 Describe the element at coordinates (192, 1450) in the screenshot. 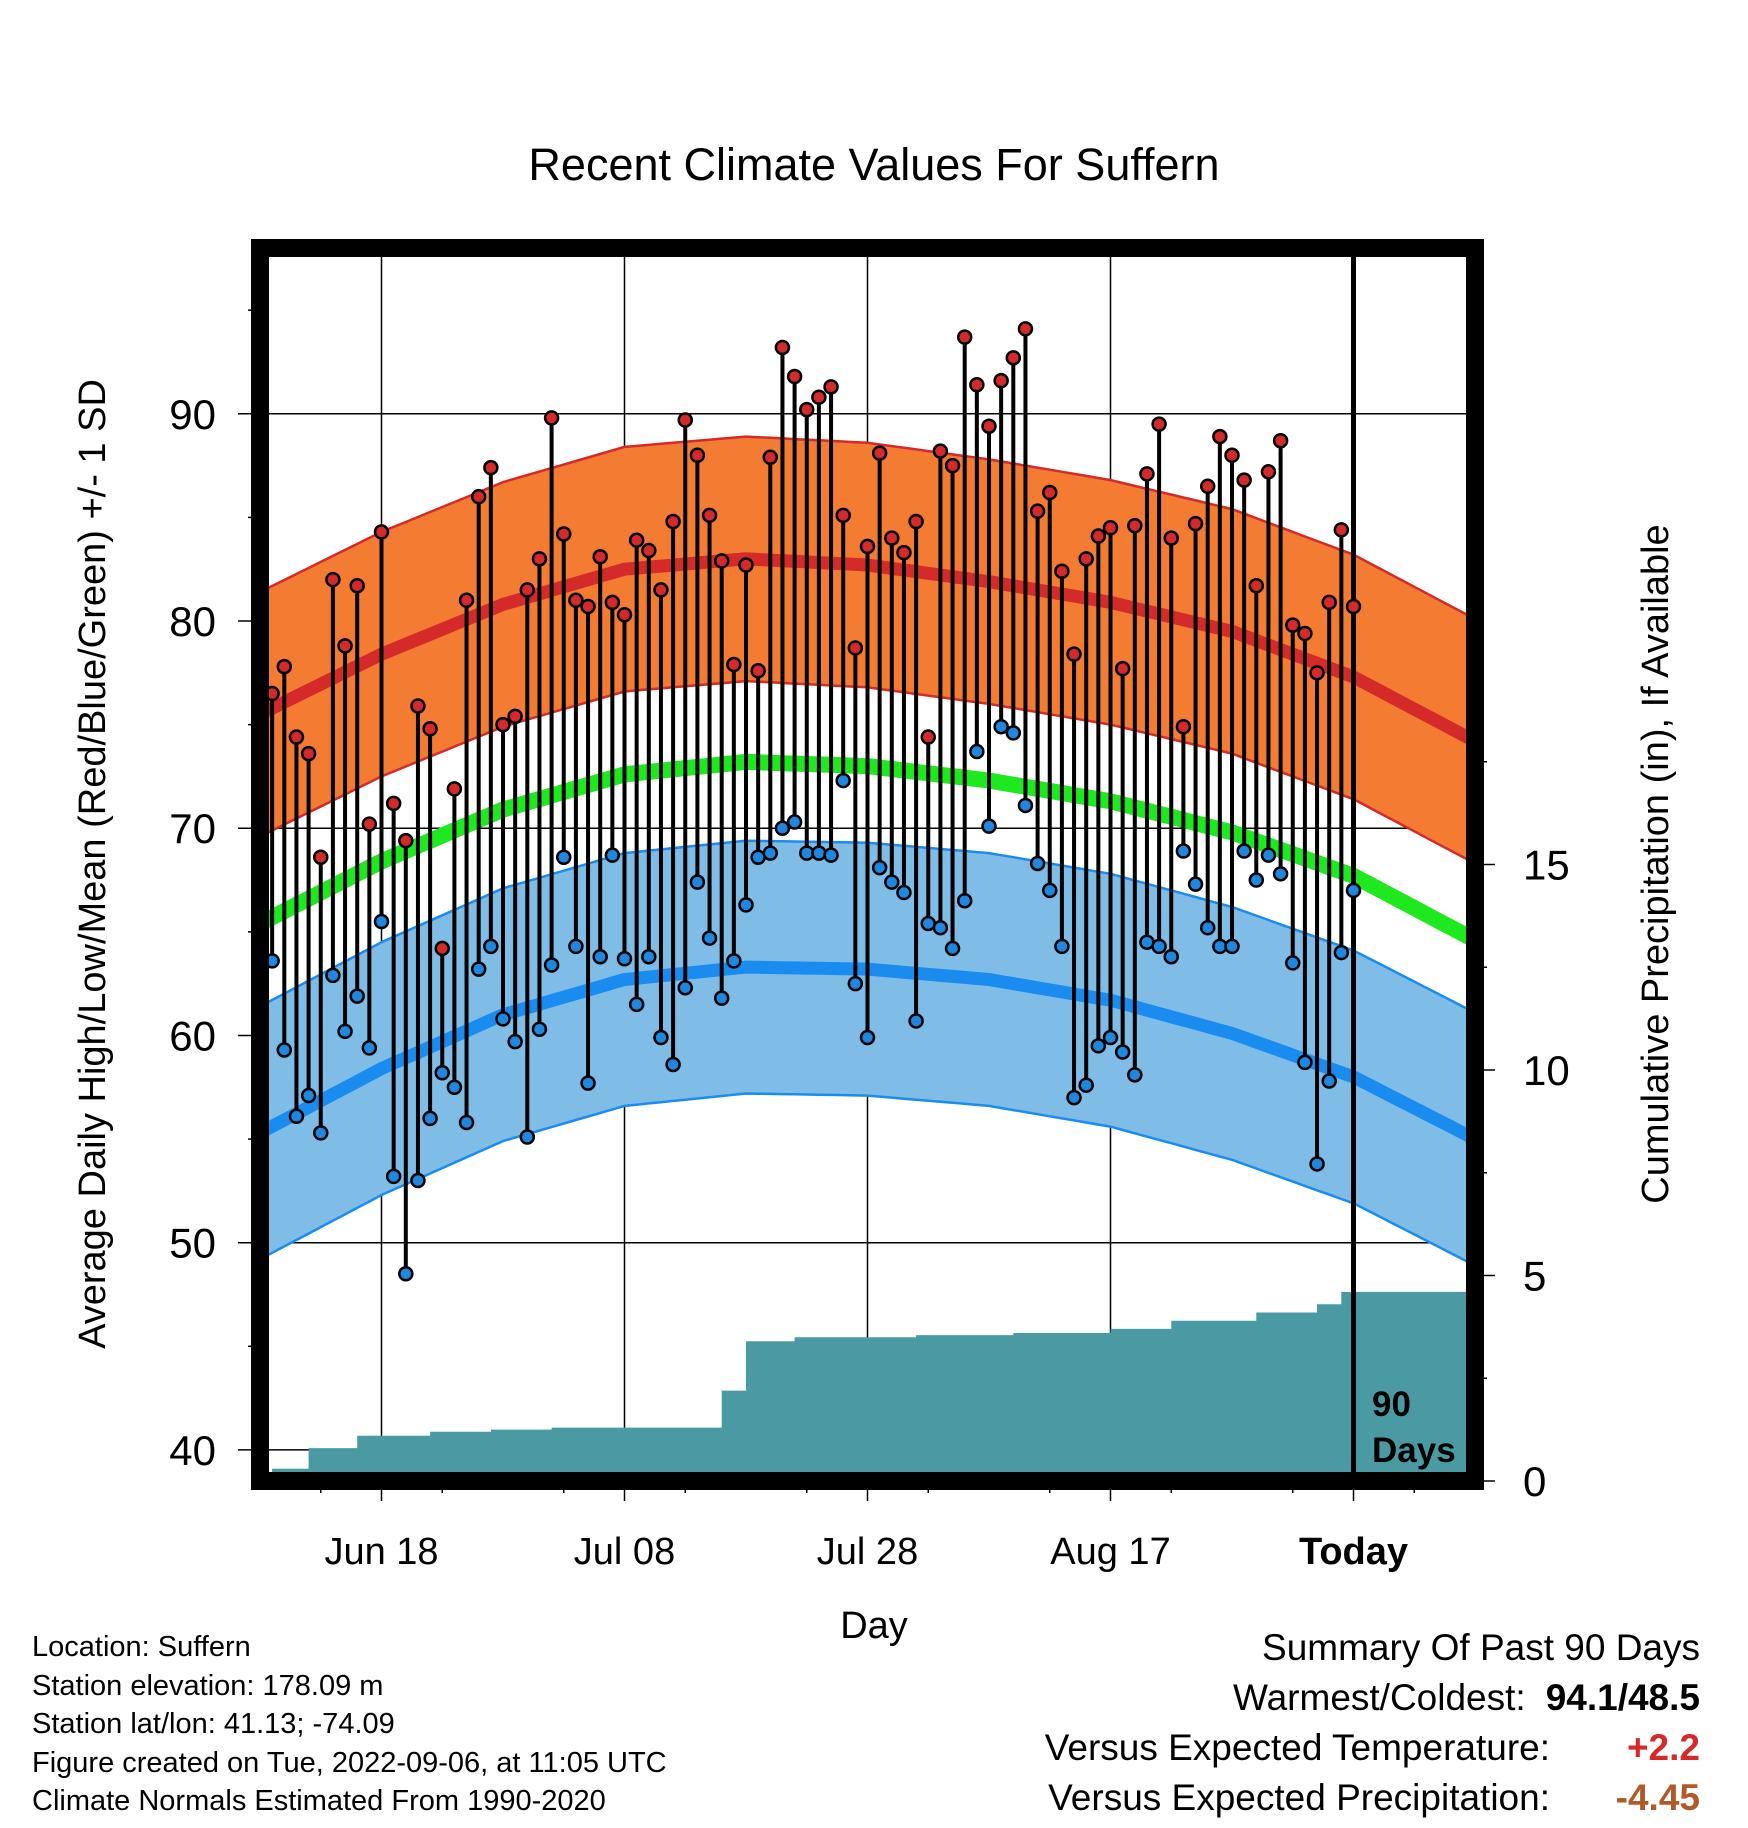

I see `y-tick-label: 40` at that location.